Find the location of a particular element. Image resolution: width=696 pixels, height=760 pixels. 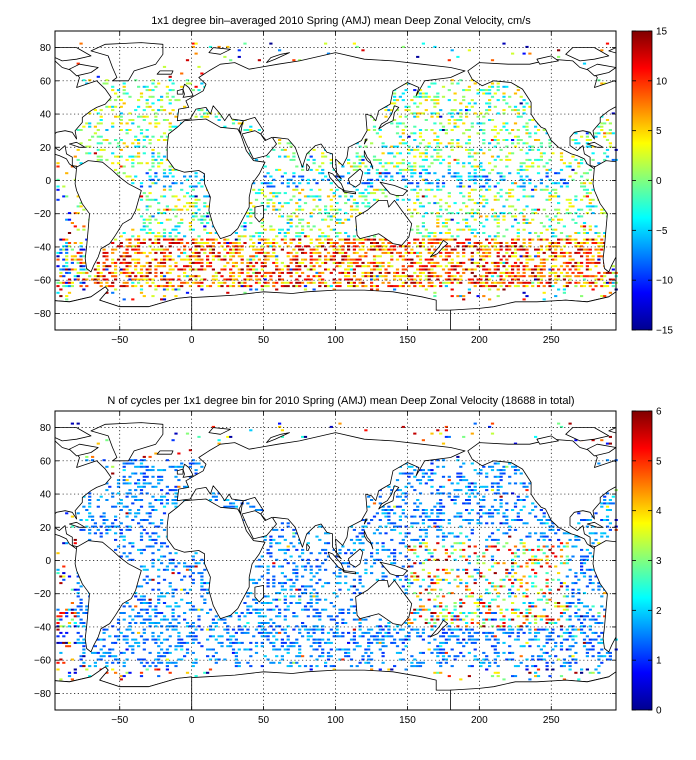

landmass is located at coordinates (259, 145).